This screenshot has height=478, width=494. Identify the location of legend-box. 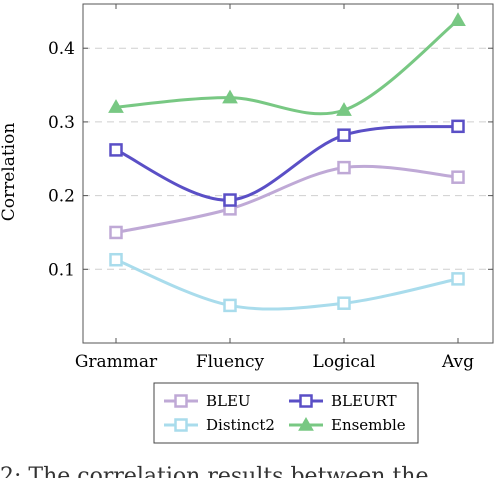
(286, 413).